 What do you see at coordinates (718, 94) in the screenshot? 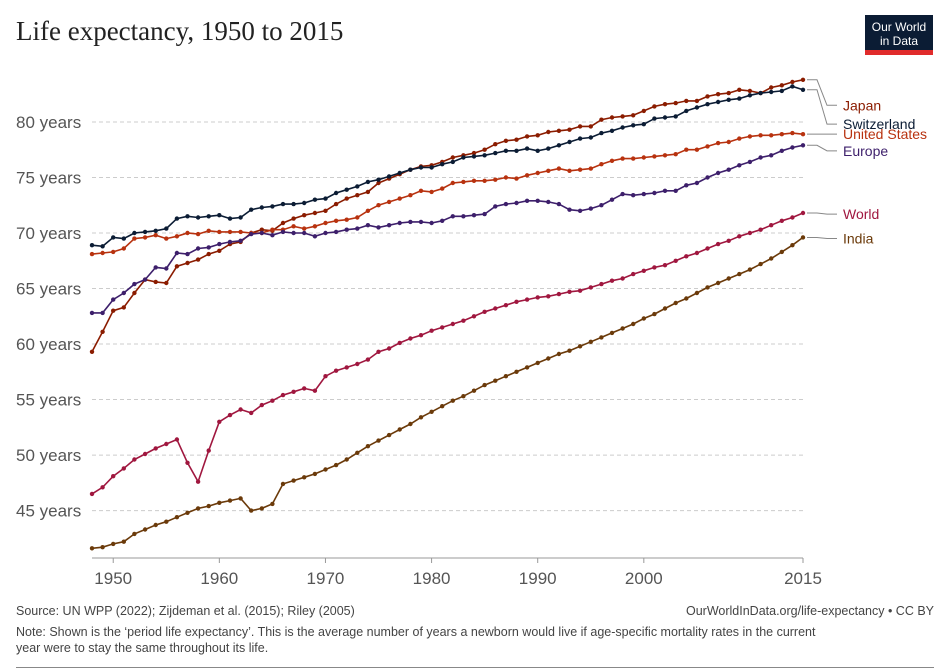
I see `data-point-japan-2007` at bounding box center [718, 94].